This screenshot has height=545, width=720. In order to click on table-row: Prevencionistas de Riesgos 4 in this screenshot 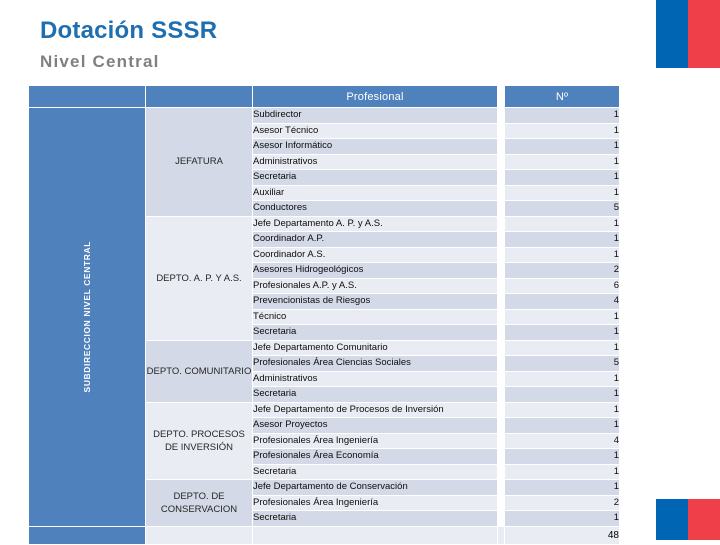, I will do `click(324, 301)`.